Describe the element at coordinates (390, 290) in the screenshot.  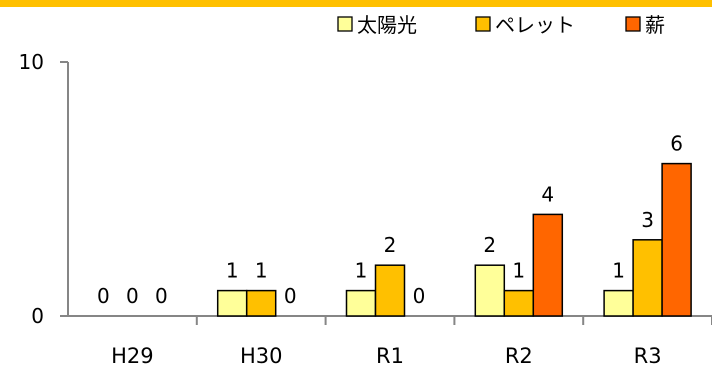
I see `bar-R1-ペレット` at that location.